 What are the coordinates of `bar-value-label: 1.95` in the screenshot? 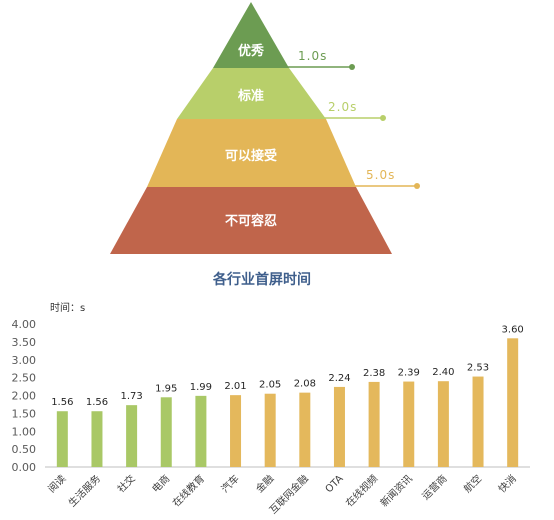 It's located at (166, 388).